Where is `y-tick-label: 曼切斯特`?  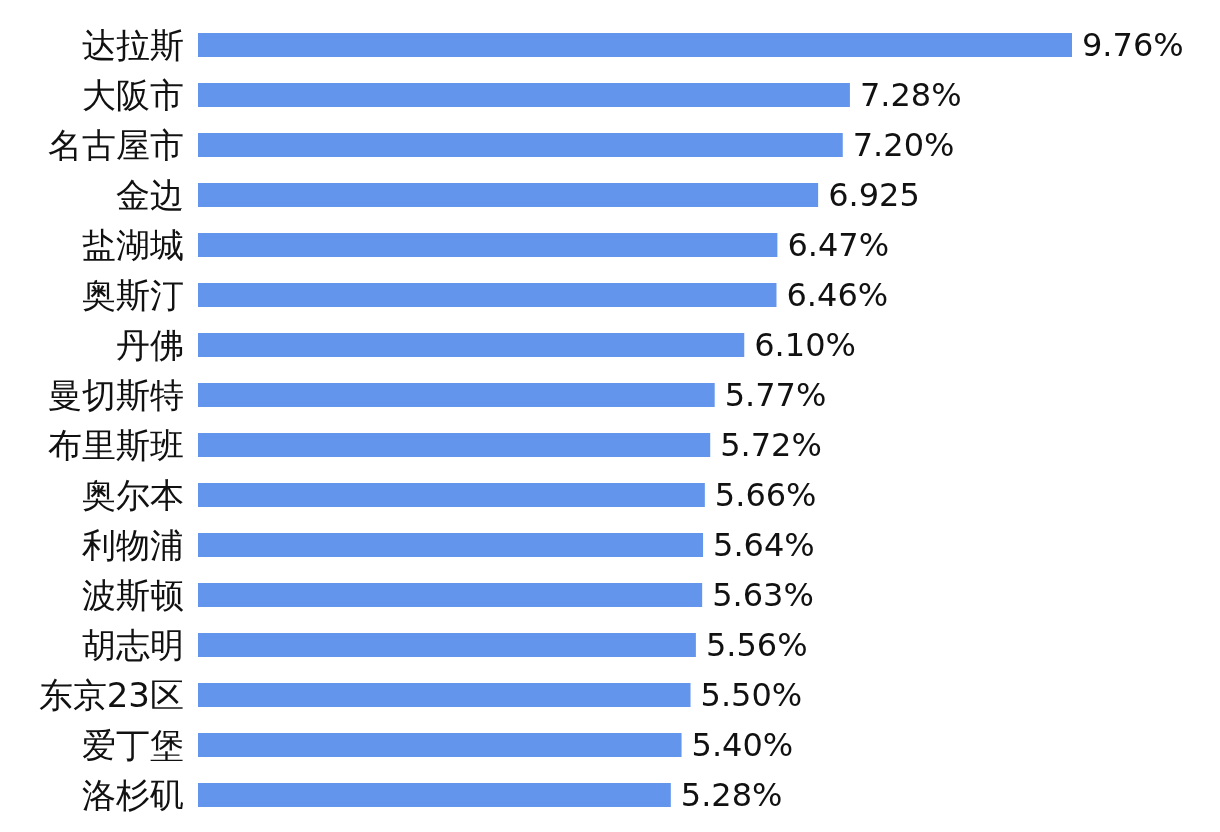
y-tick-label: 曼切斯特 is located at coordinates (116, 395).